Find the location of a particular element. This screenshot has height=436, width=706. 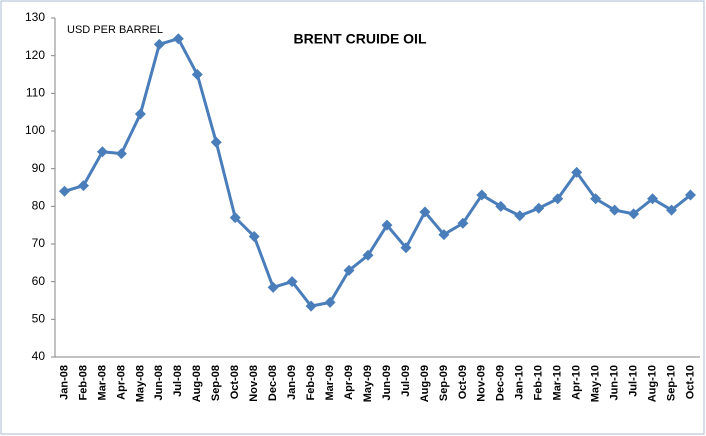

x-tick-label: Oct-09 is located at coordinates (463, 382).